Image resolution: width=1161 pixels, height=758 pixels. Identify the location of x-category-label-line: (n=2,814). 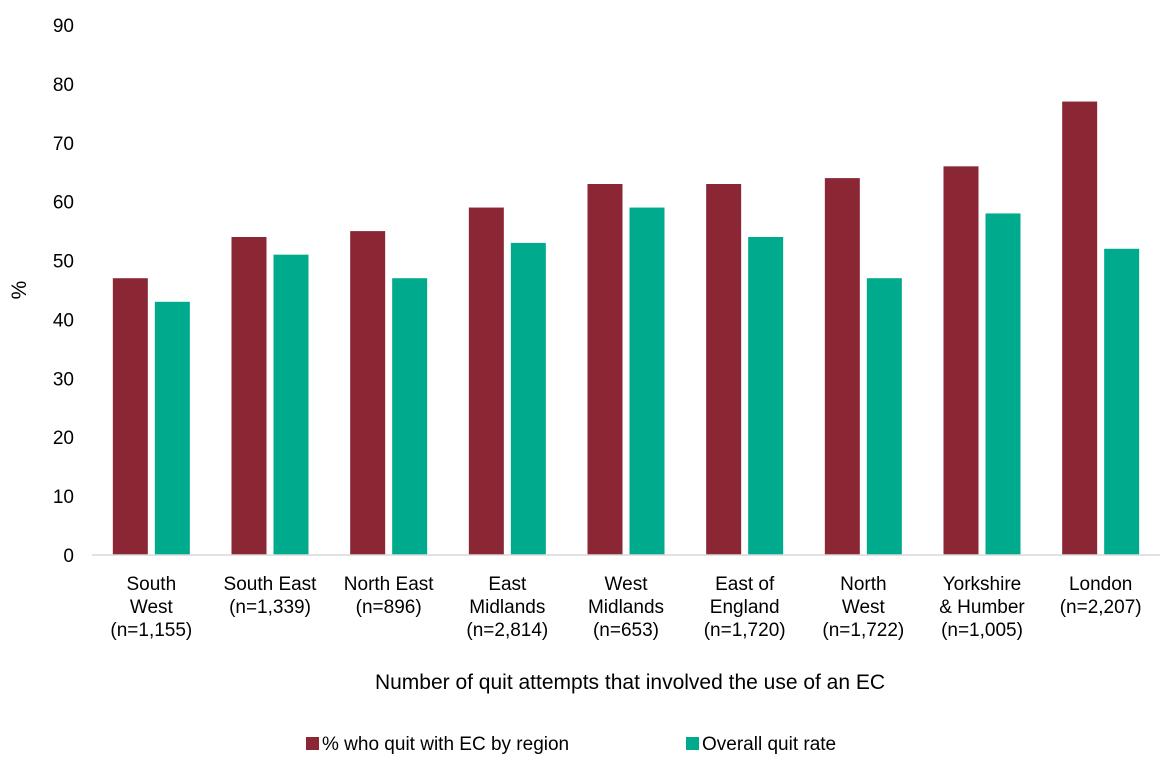
(507, 630).